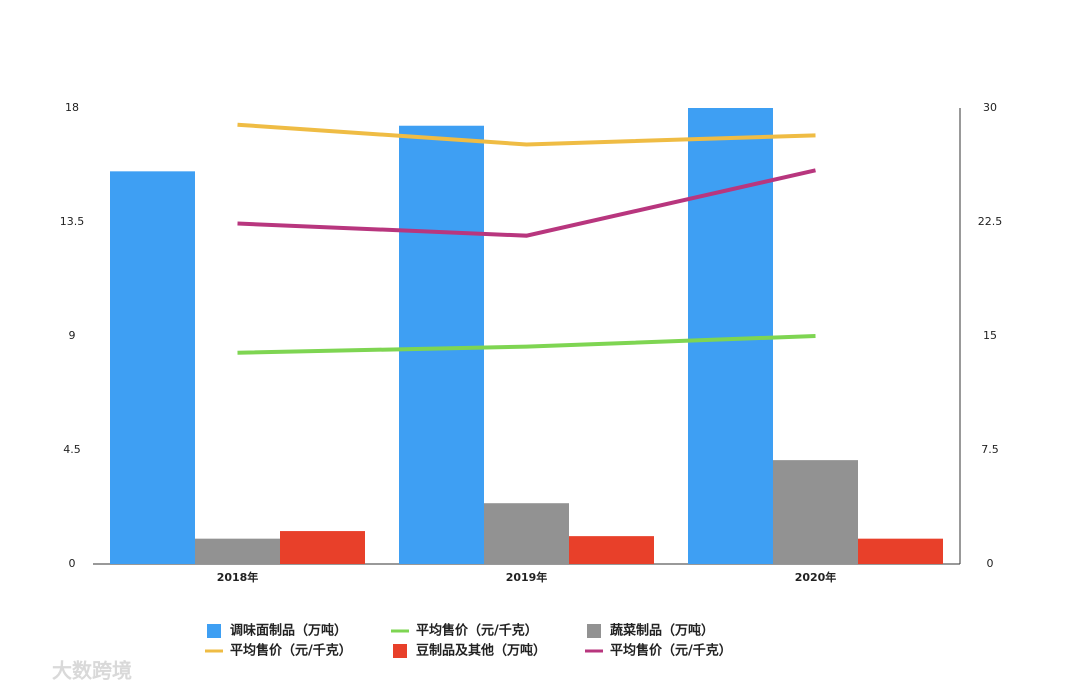 This screenshot has width=1080, height=692. I want to click on legend-label: 豆制品及其他（万吨）, so click(481, 651).